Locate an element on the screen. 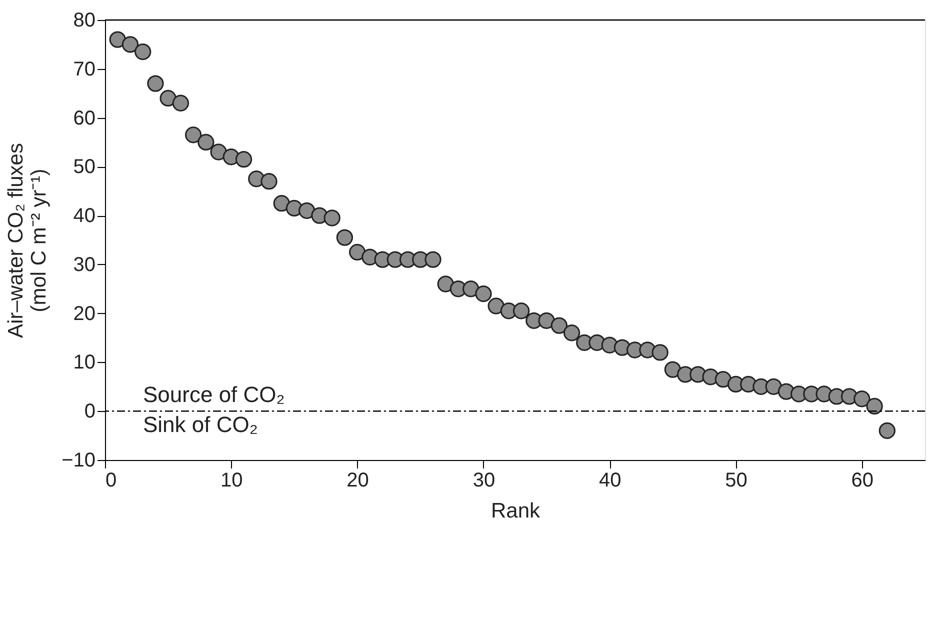  x-tick-label: 50 is located at coordinates (736, 481).